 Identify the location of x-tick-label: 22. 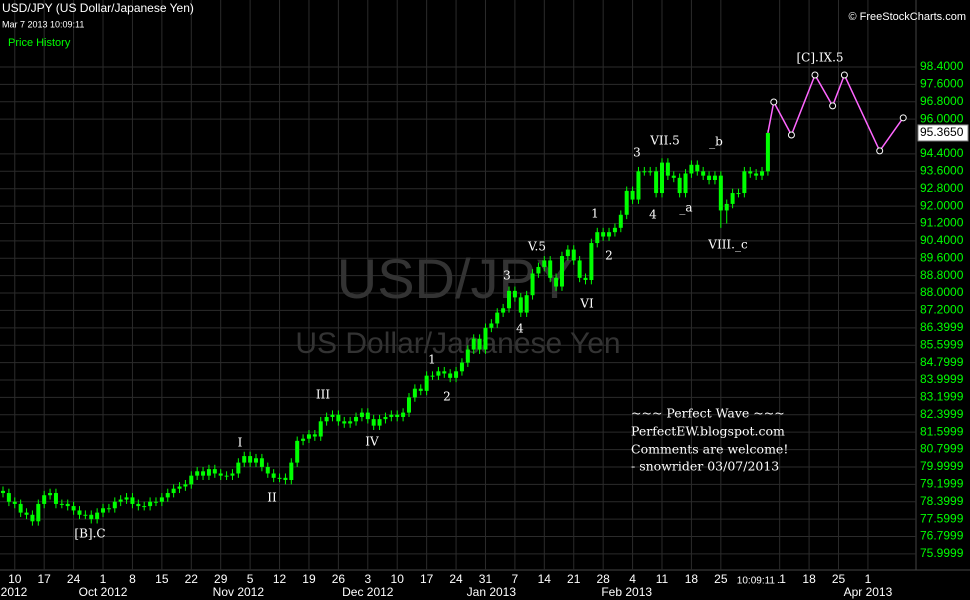
(192, 579).